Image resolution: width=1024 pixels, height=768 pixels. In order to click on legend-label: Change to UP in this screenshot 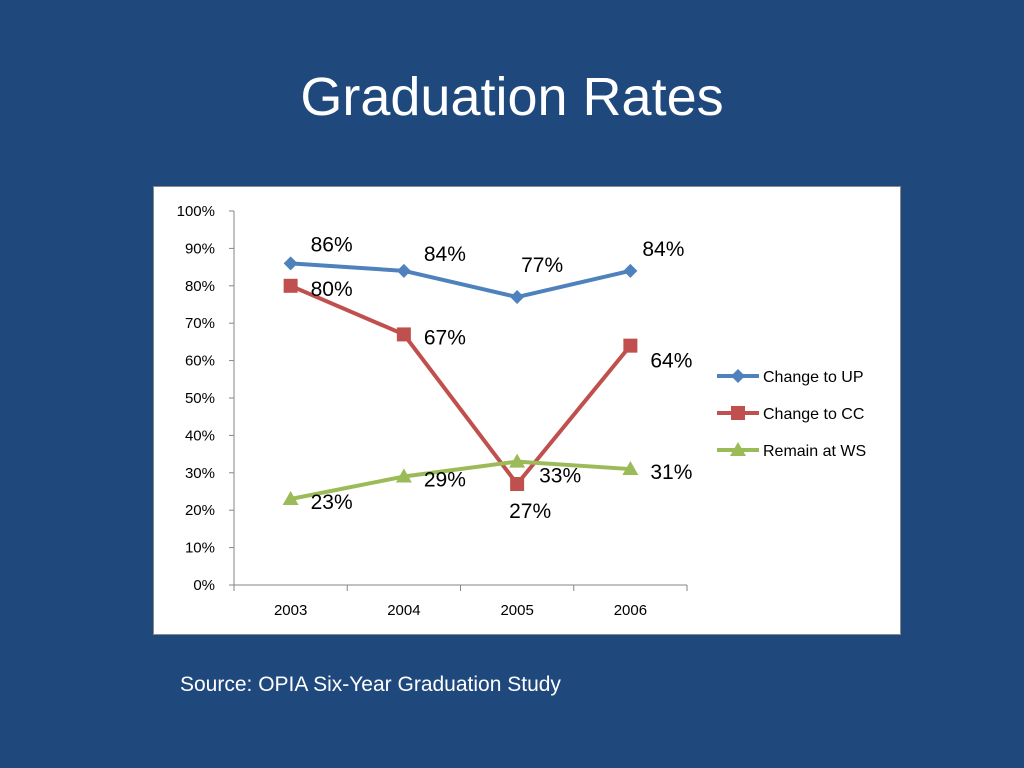, I will do `click(813, 377)`.